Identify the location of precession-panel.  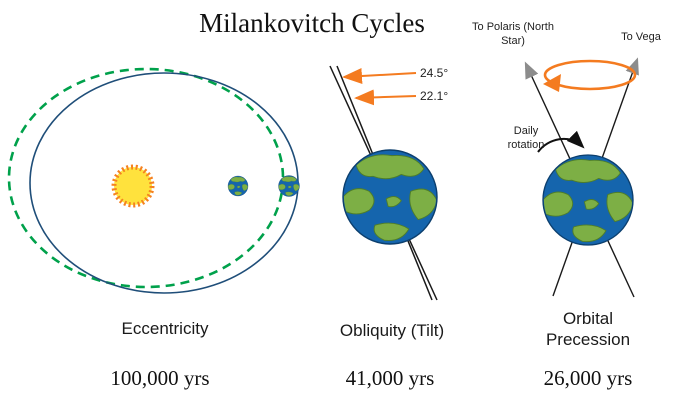
(581, 177).